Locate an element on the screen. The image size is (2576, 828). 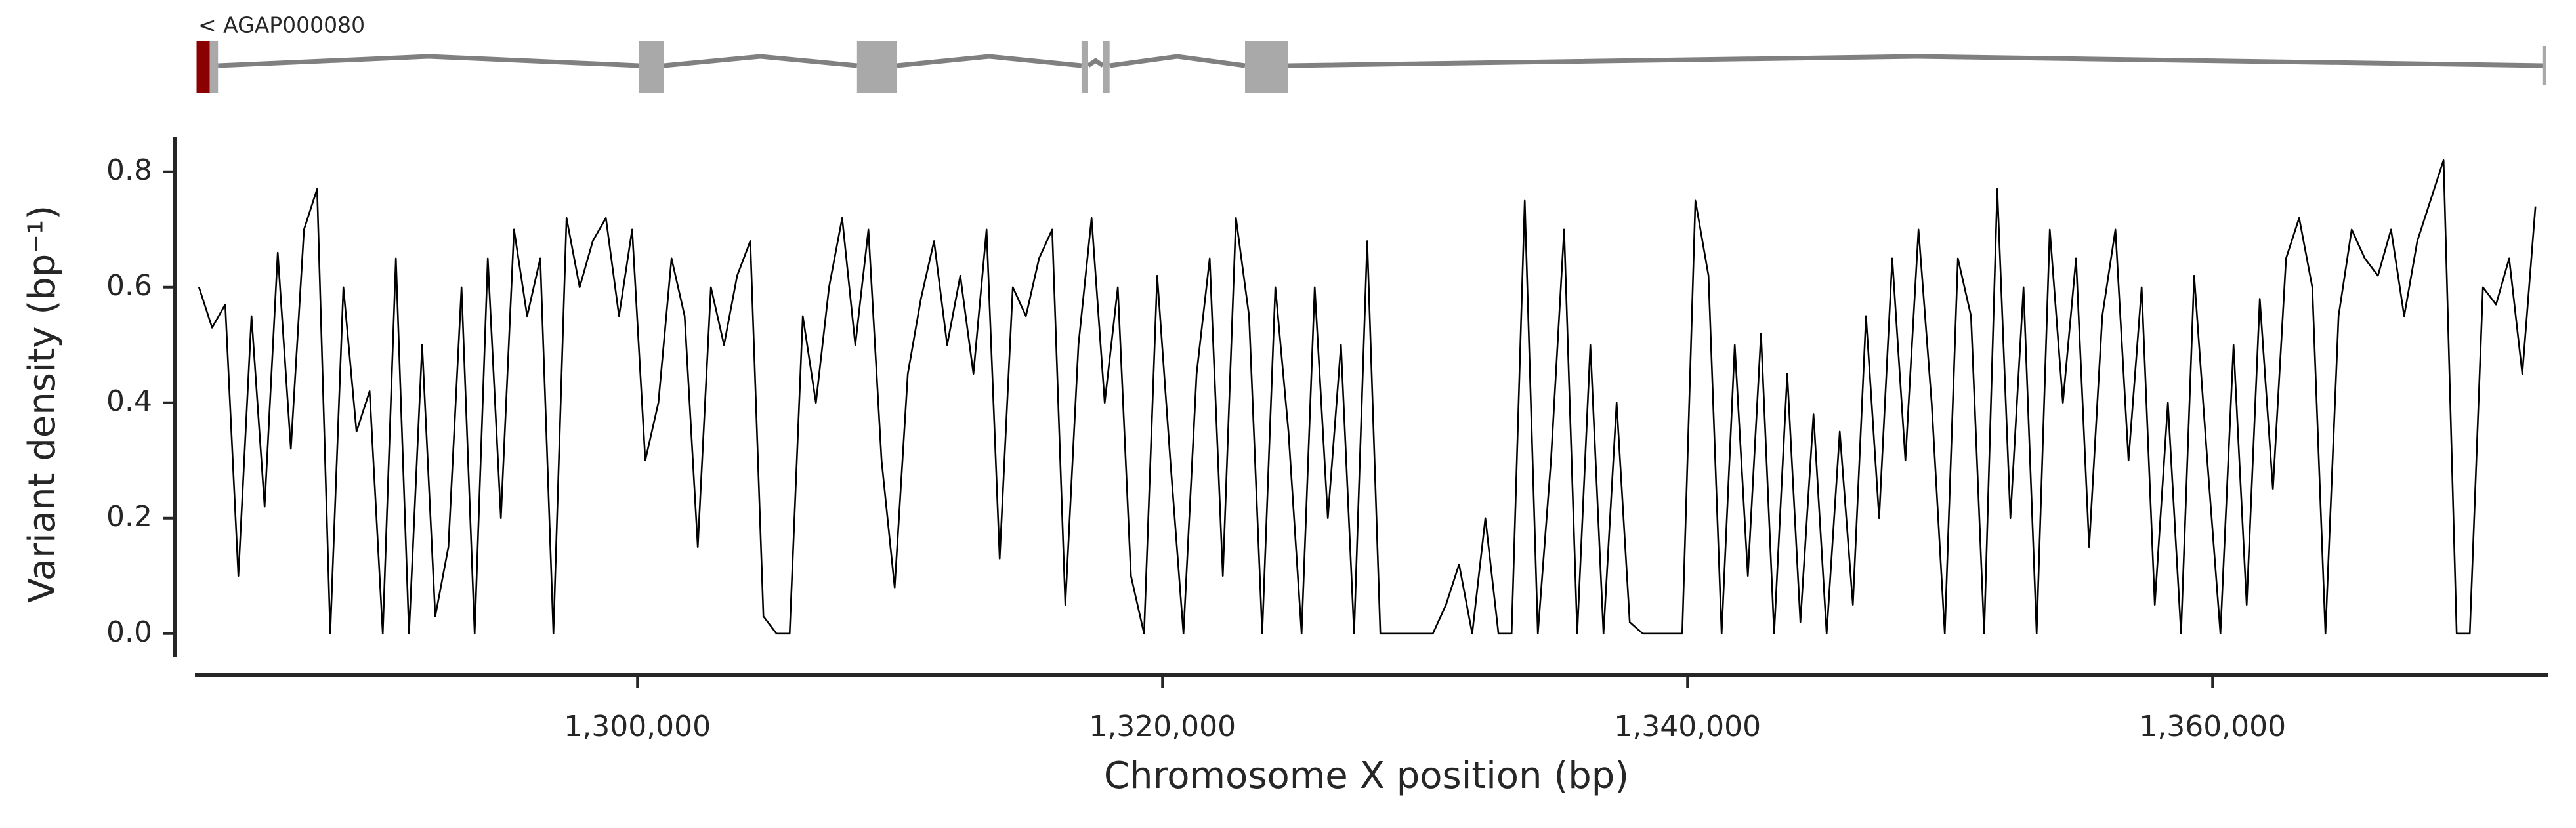
x-tick-label: 1,300,000 is located at coordinates (637, 727).